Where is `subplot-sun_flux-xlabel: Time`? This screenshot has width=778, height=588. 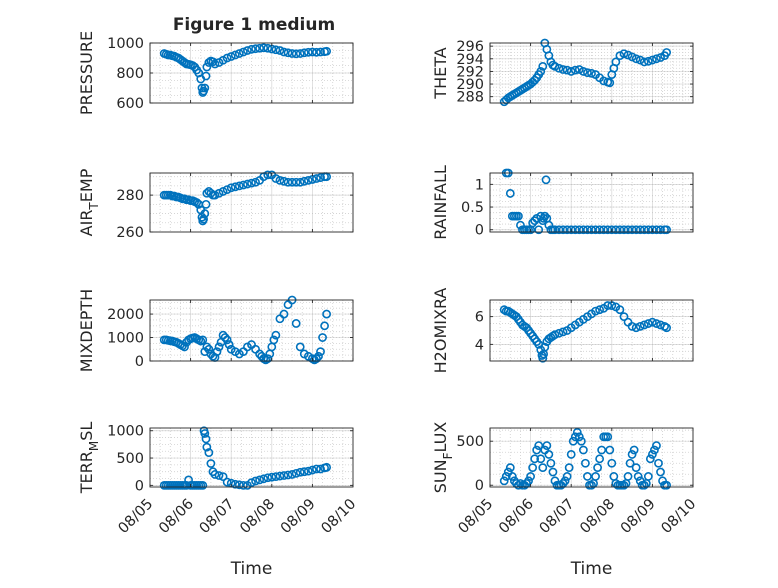 subplot-sun_flux-xlabel: Time is located at coordinates (591, 569).